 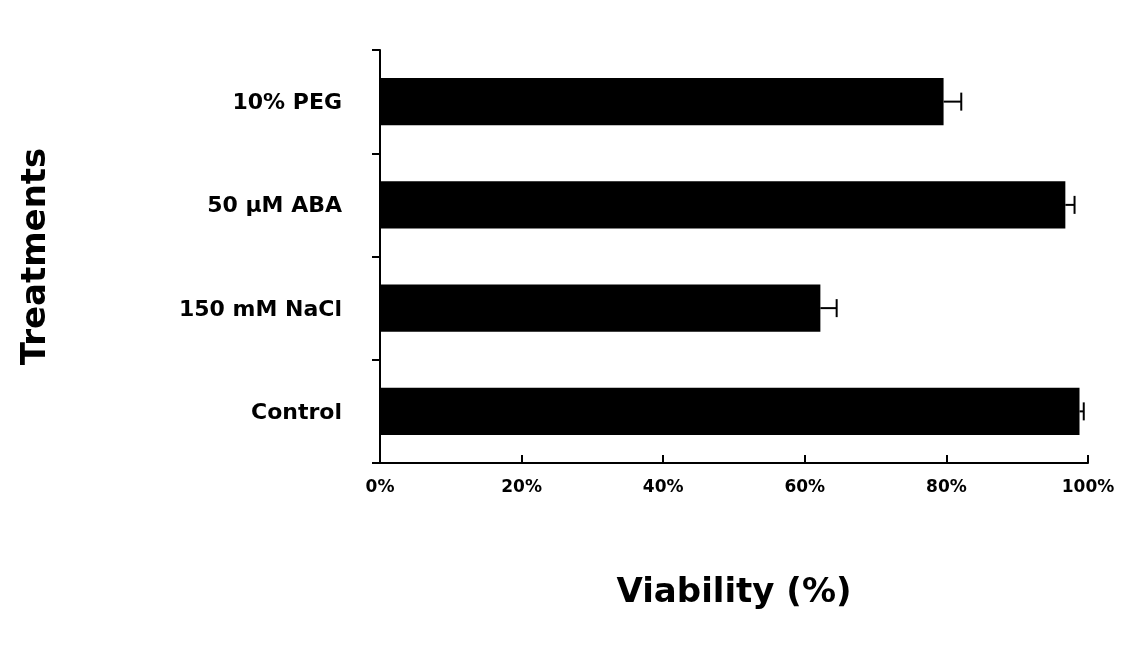 What do you see at coordinates (805, 485) in the screenshot?
I see `x-tick-label: 60%` at bounding box center [805, 485].